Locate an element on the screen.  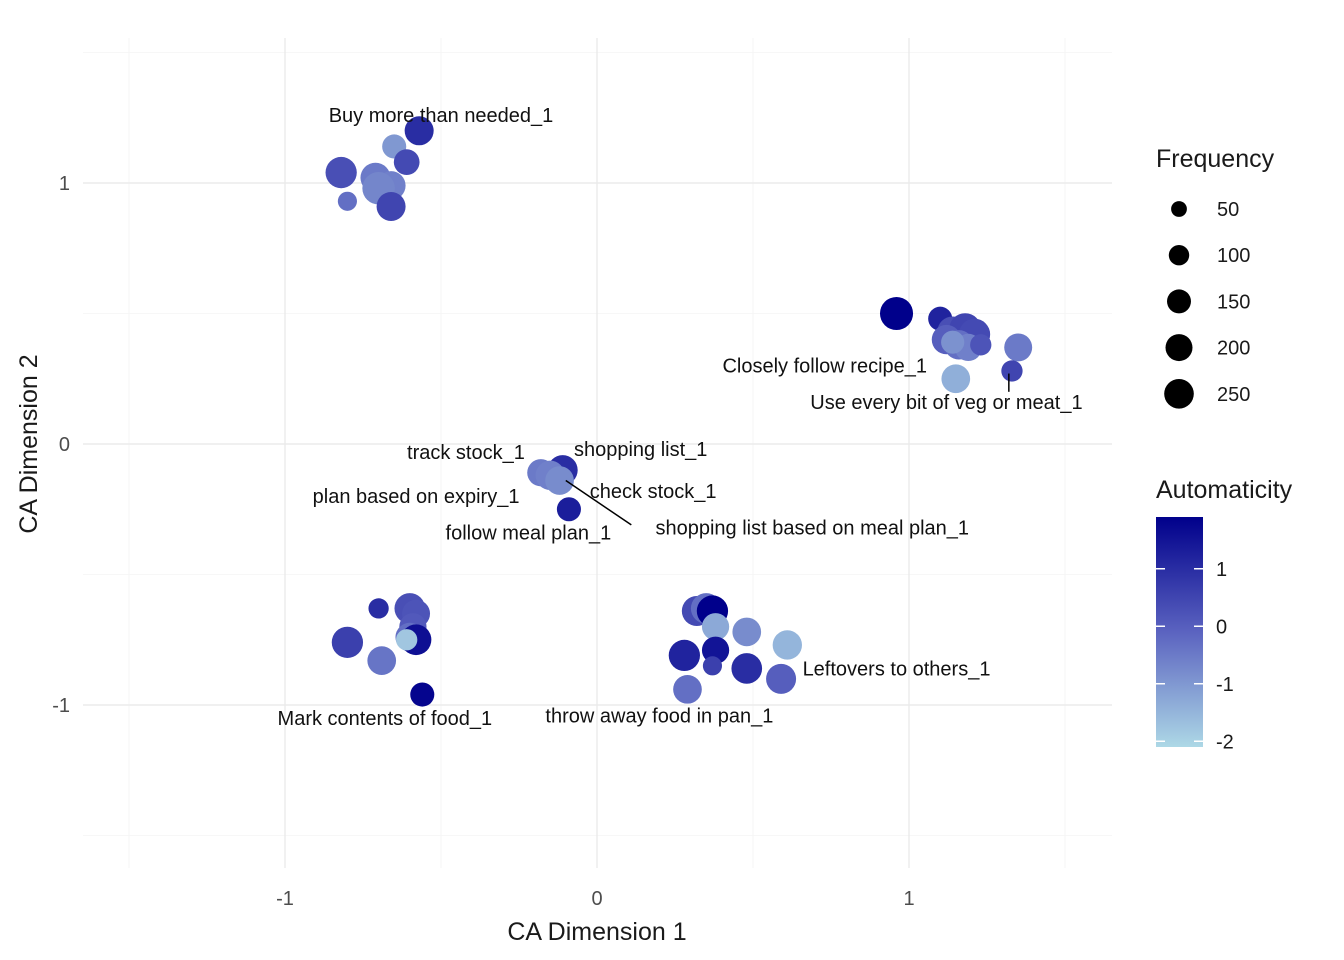
automaticity-colorbar is located at coordinates (1179, 632).